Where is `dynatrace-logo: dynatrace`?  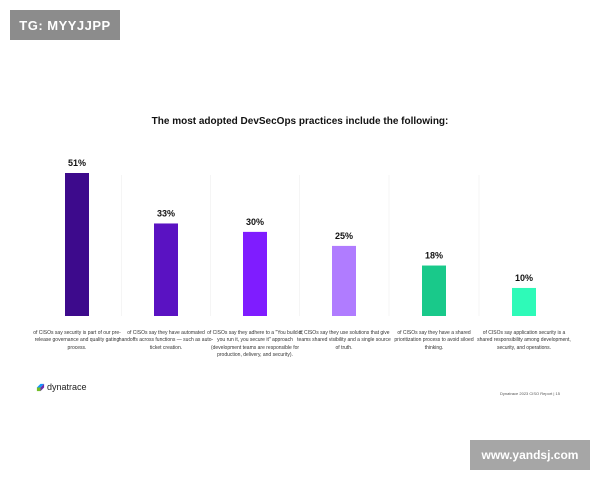
dynatrace-logo: dynatrace is located at coordinates (61, 387).